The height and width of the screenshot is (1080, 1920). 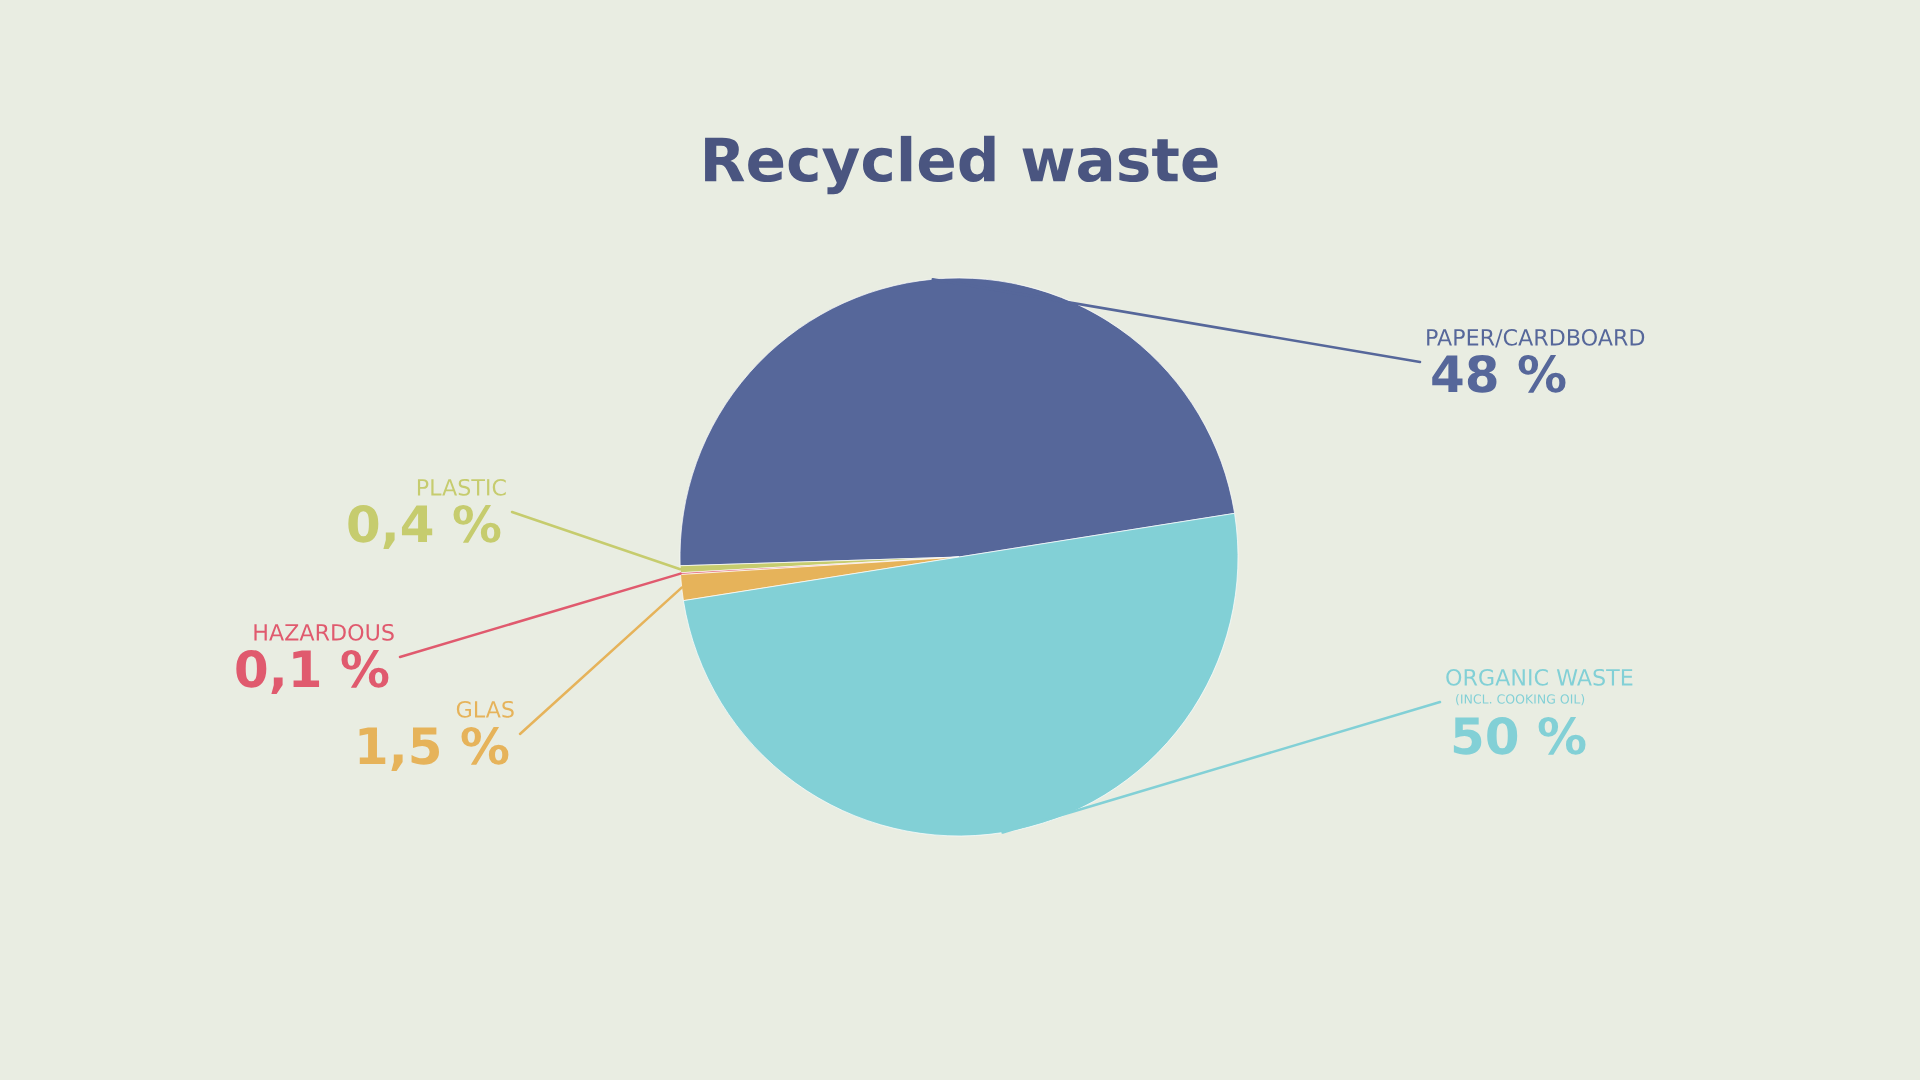 What do you see at coordinates (1519, 735) in the screenshot?
I see `data-label: 50 %` at bounding box center [1519, 735].